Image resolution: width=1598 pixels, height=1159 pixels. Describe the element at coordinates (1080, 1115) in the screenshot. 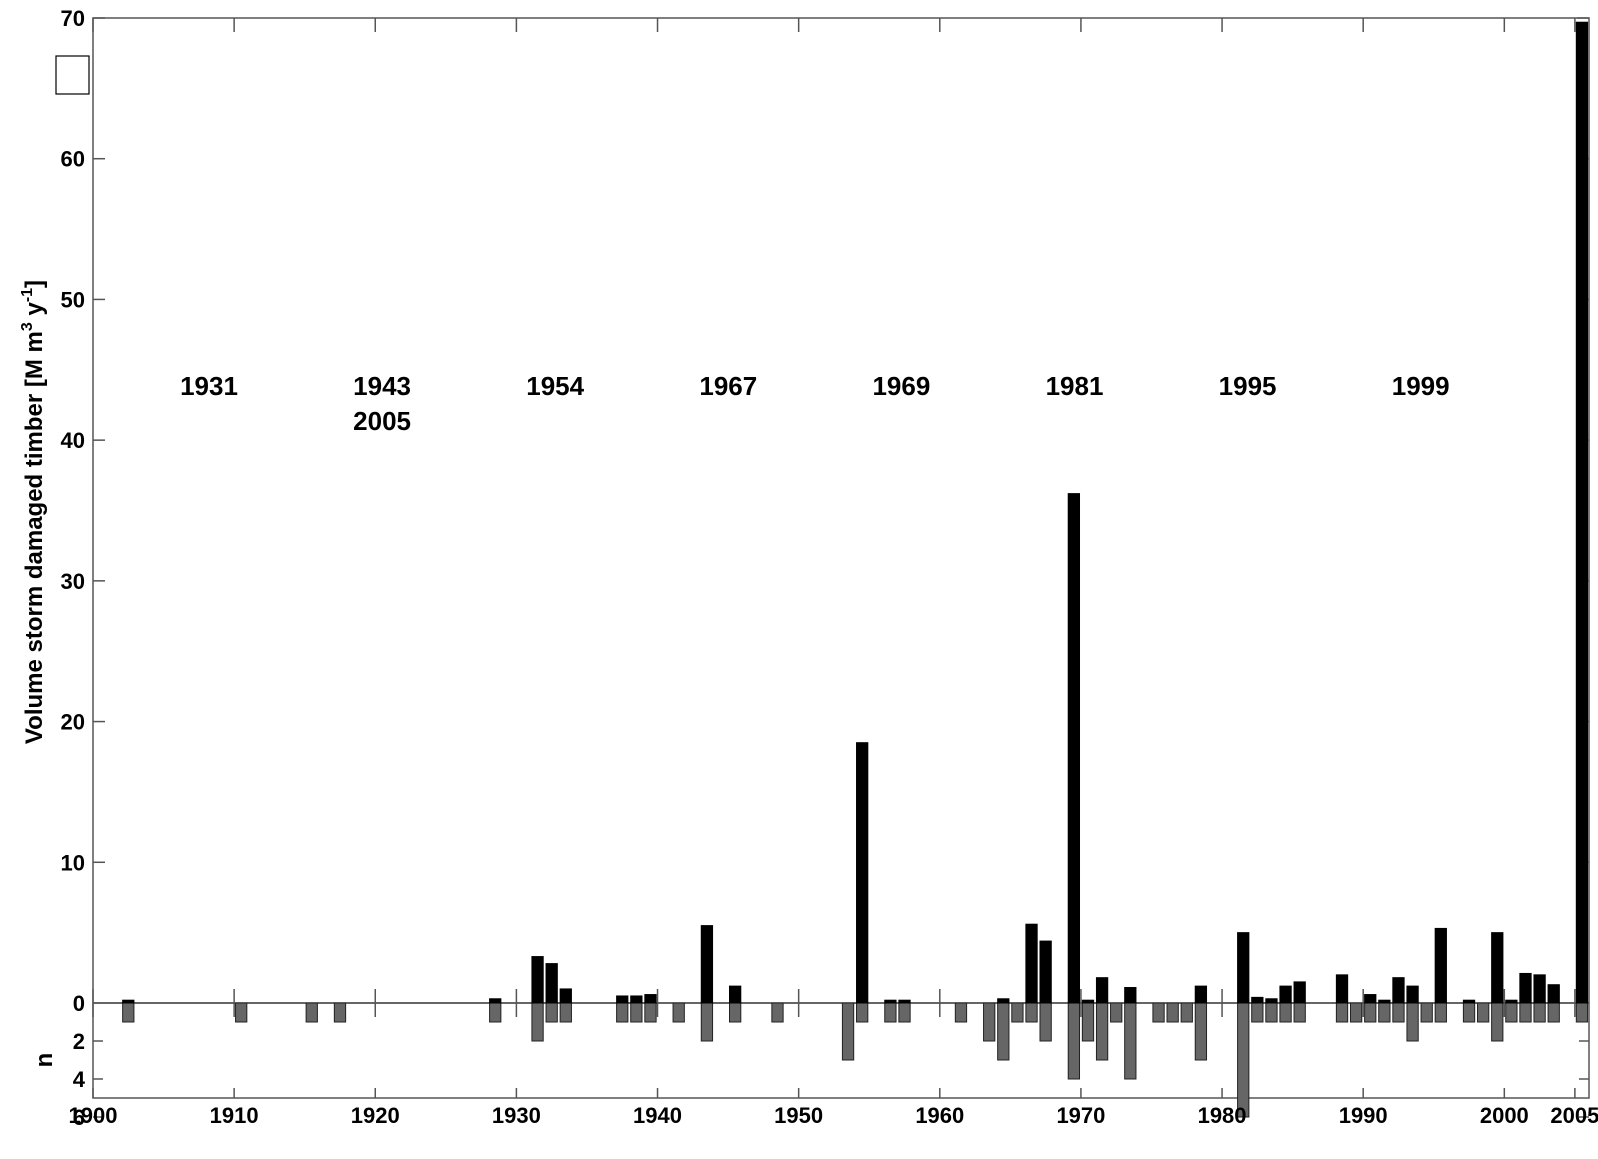

I see `x-tick-label: 1970` at that location.